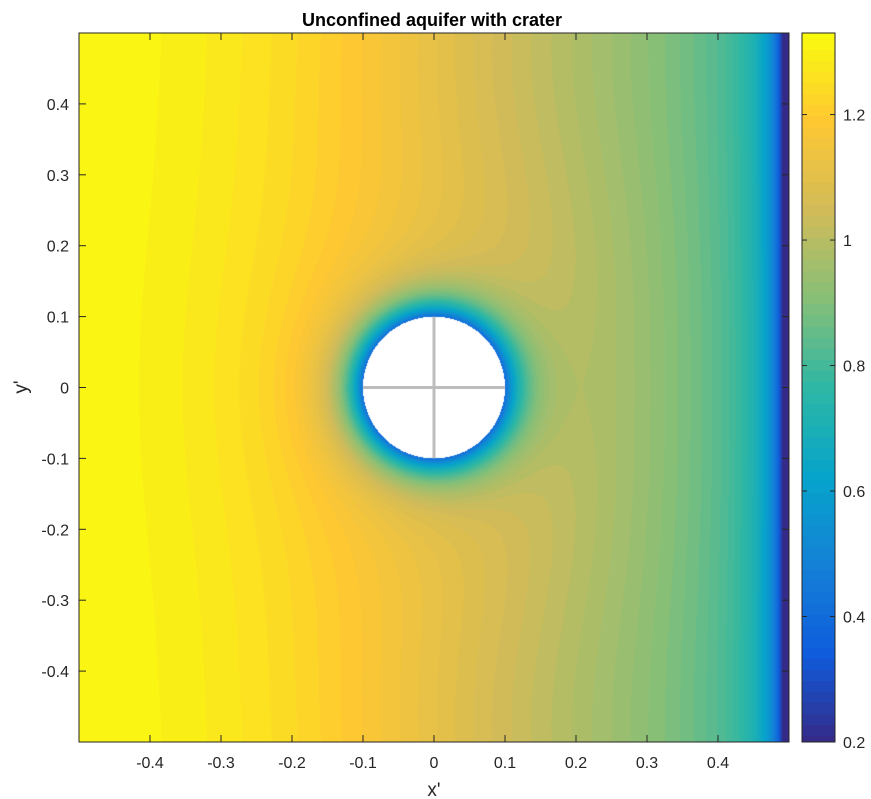 This screenshot has width=871, height=799. Describe the element at coordinates (433, 789) in the screenshot. I see `x-axis-label: x'` at that location.